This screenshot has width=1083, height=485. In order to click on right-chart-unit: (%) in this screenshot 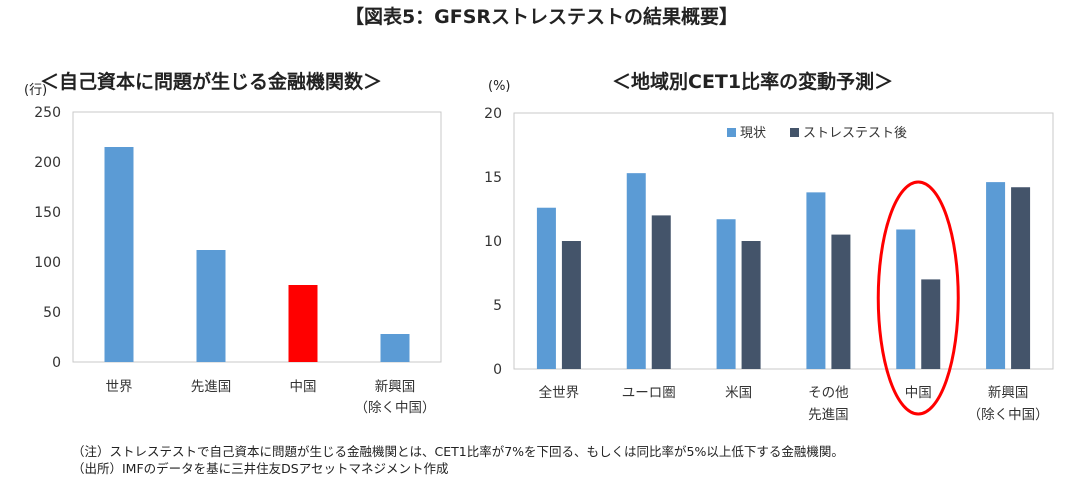, I will do `click(499, 86)`.